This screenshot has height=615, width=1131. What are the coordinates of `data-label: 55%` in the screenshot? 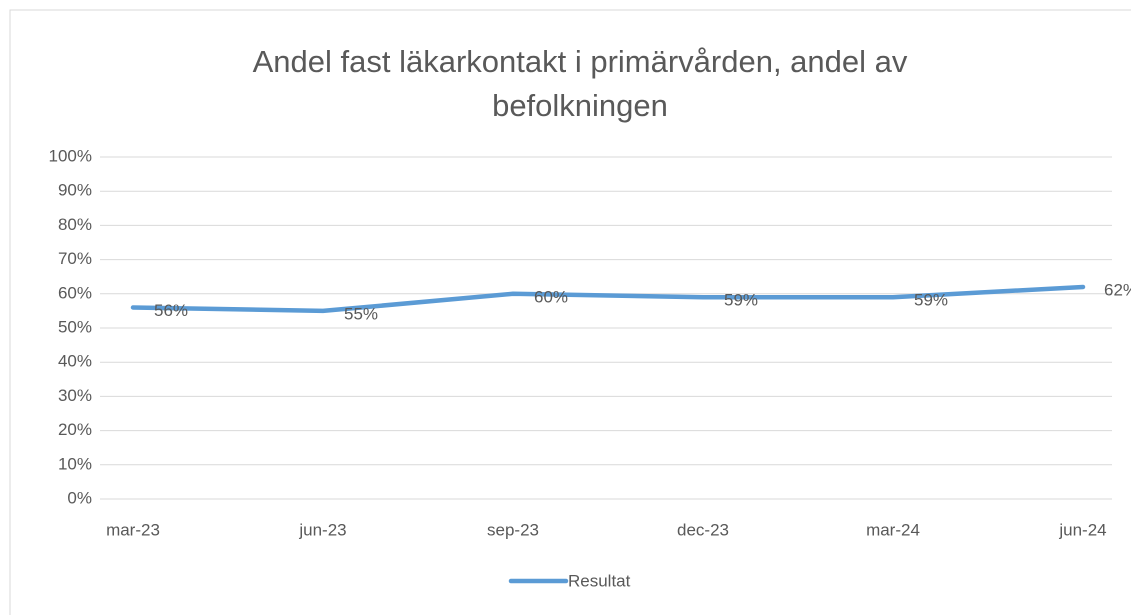 It's located at (361, 313).